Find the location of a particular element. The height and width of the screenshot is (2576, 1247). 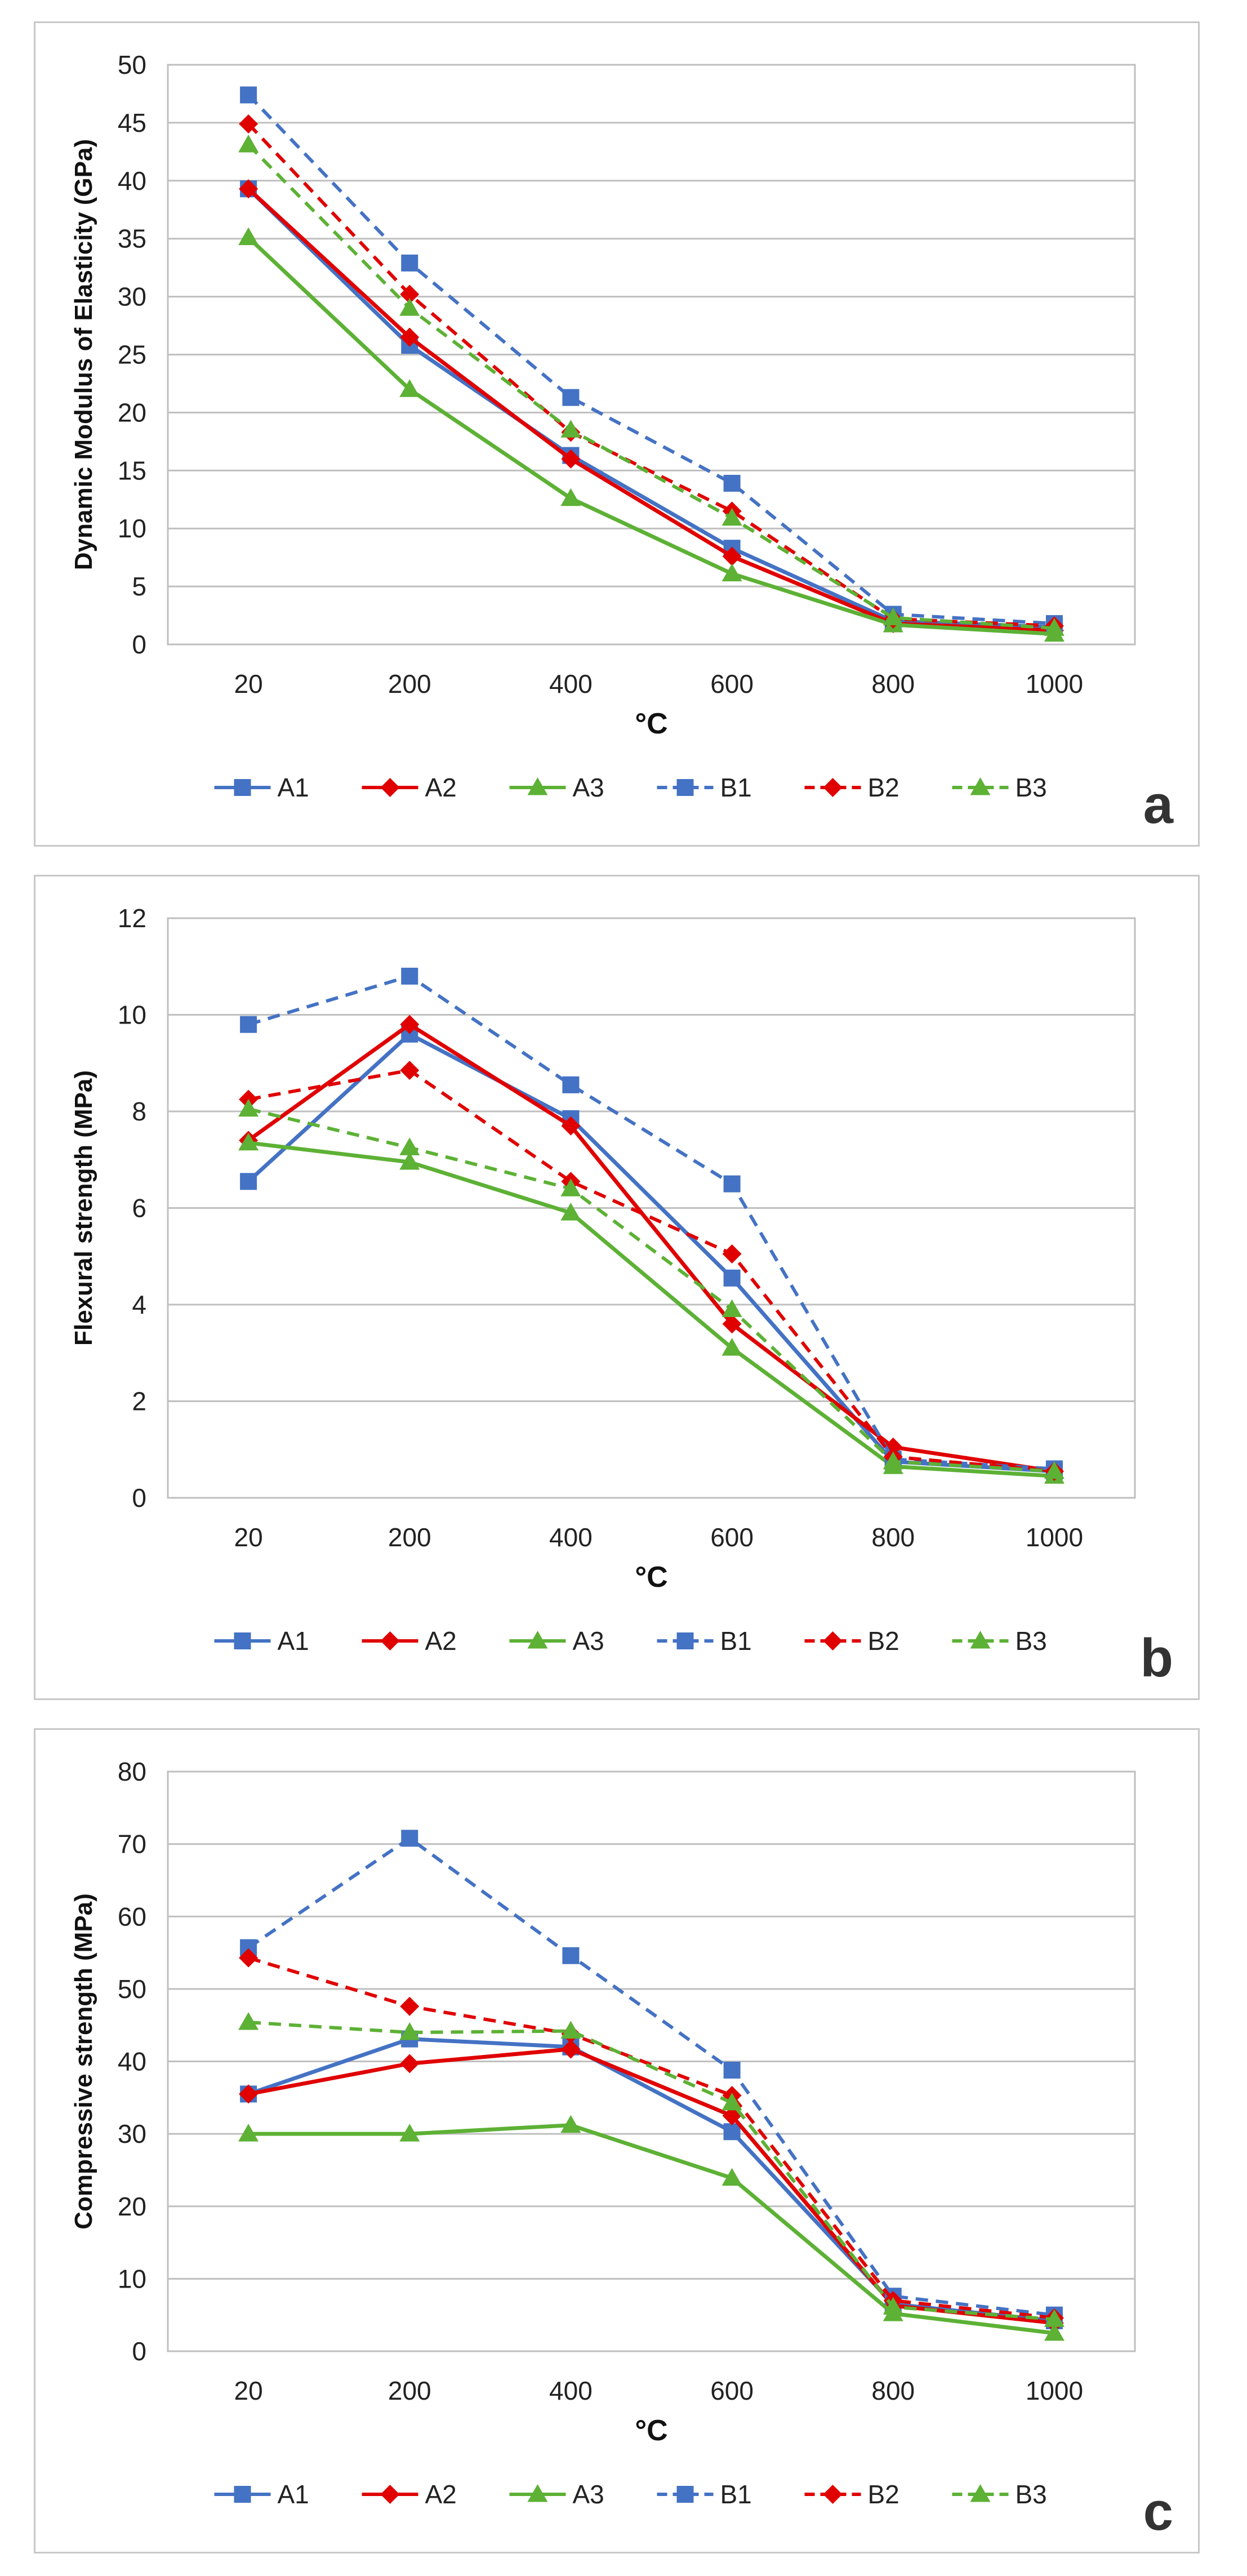

series-line-b3 is located at coordinates (651, 386).